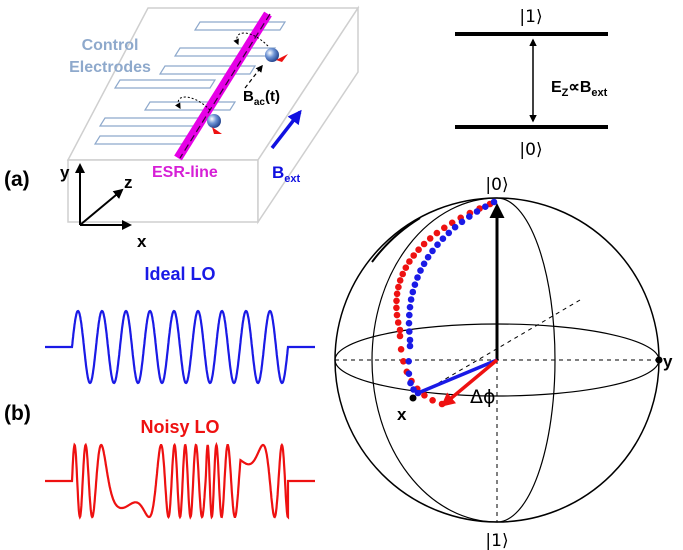  I want to click on level-1-label: |1⟩, so click(530, 17).